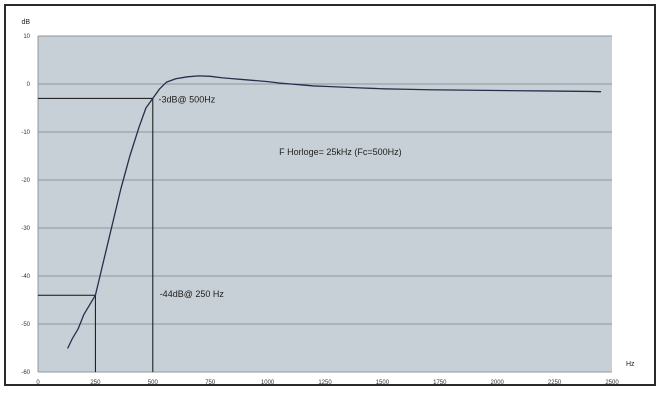  Describe the element at coordinates (187, 99) in the screenshot. I see `annotation-label-0: -3dB@ 500Hz` at that location.